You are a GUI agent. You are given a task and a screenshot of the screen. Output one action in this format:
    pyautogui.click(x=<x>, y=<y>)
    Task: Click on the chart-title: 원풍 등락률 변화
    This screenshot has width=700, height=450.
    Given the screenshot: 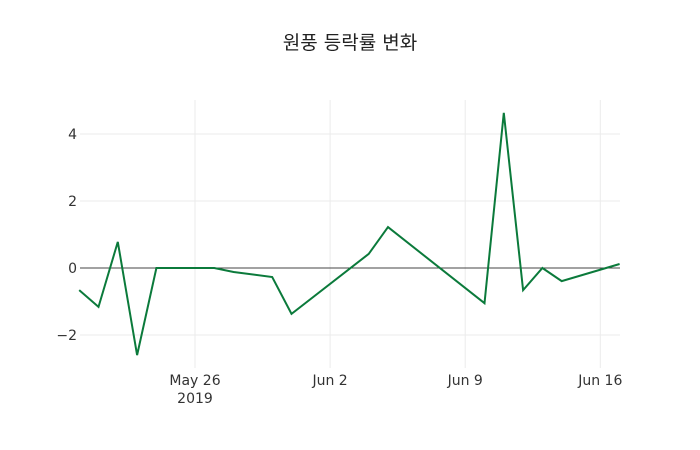 What is the action you would take?
    pyautogui.click(x=350, y=43)
    